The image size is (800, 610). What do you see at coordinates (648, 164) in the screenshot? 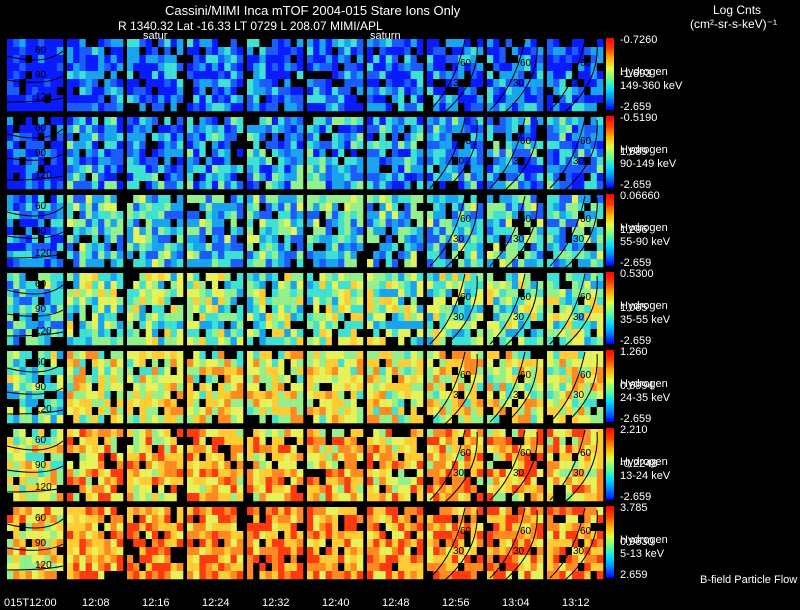
I see `energy-range-label: 90-149 keV` at bounding box center [648, 164].